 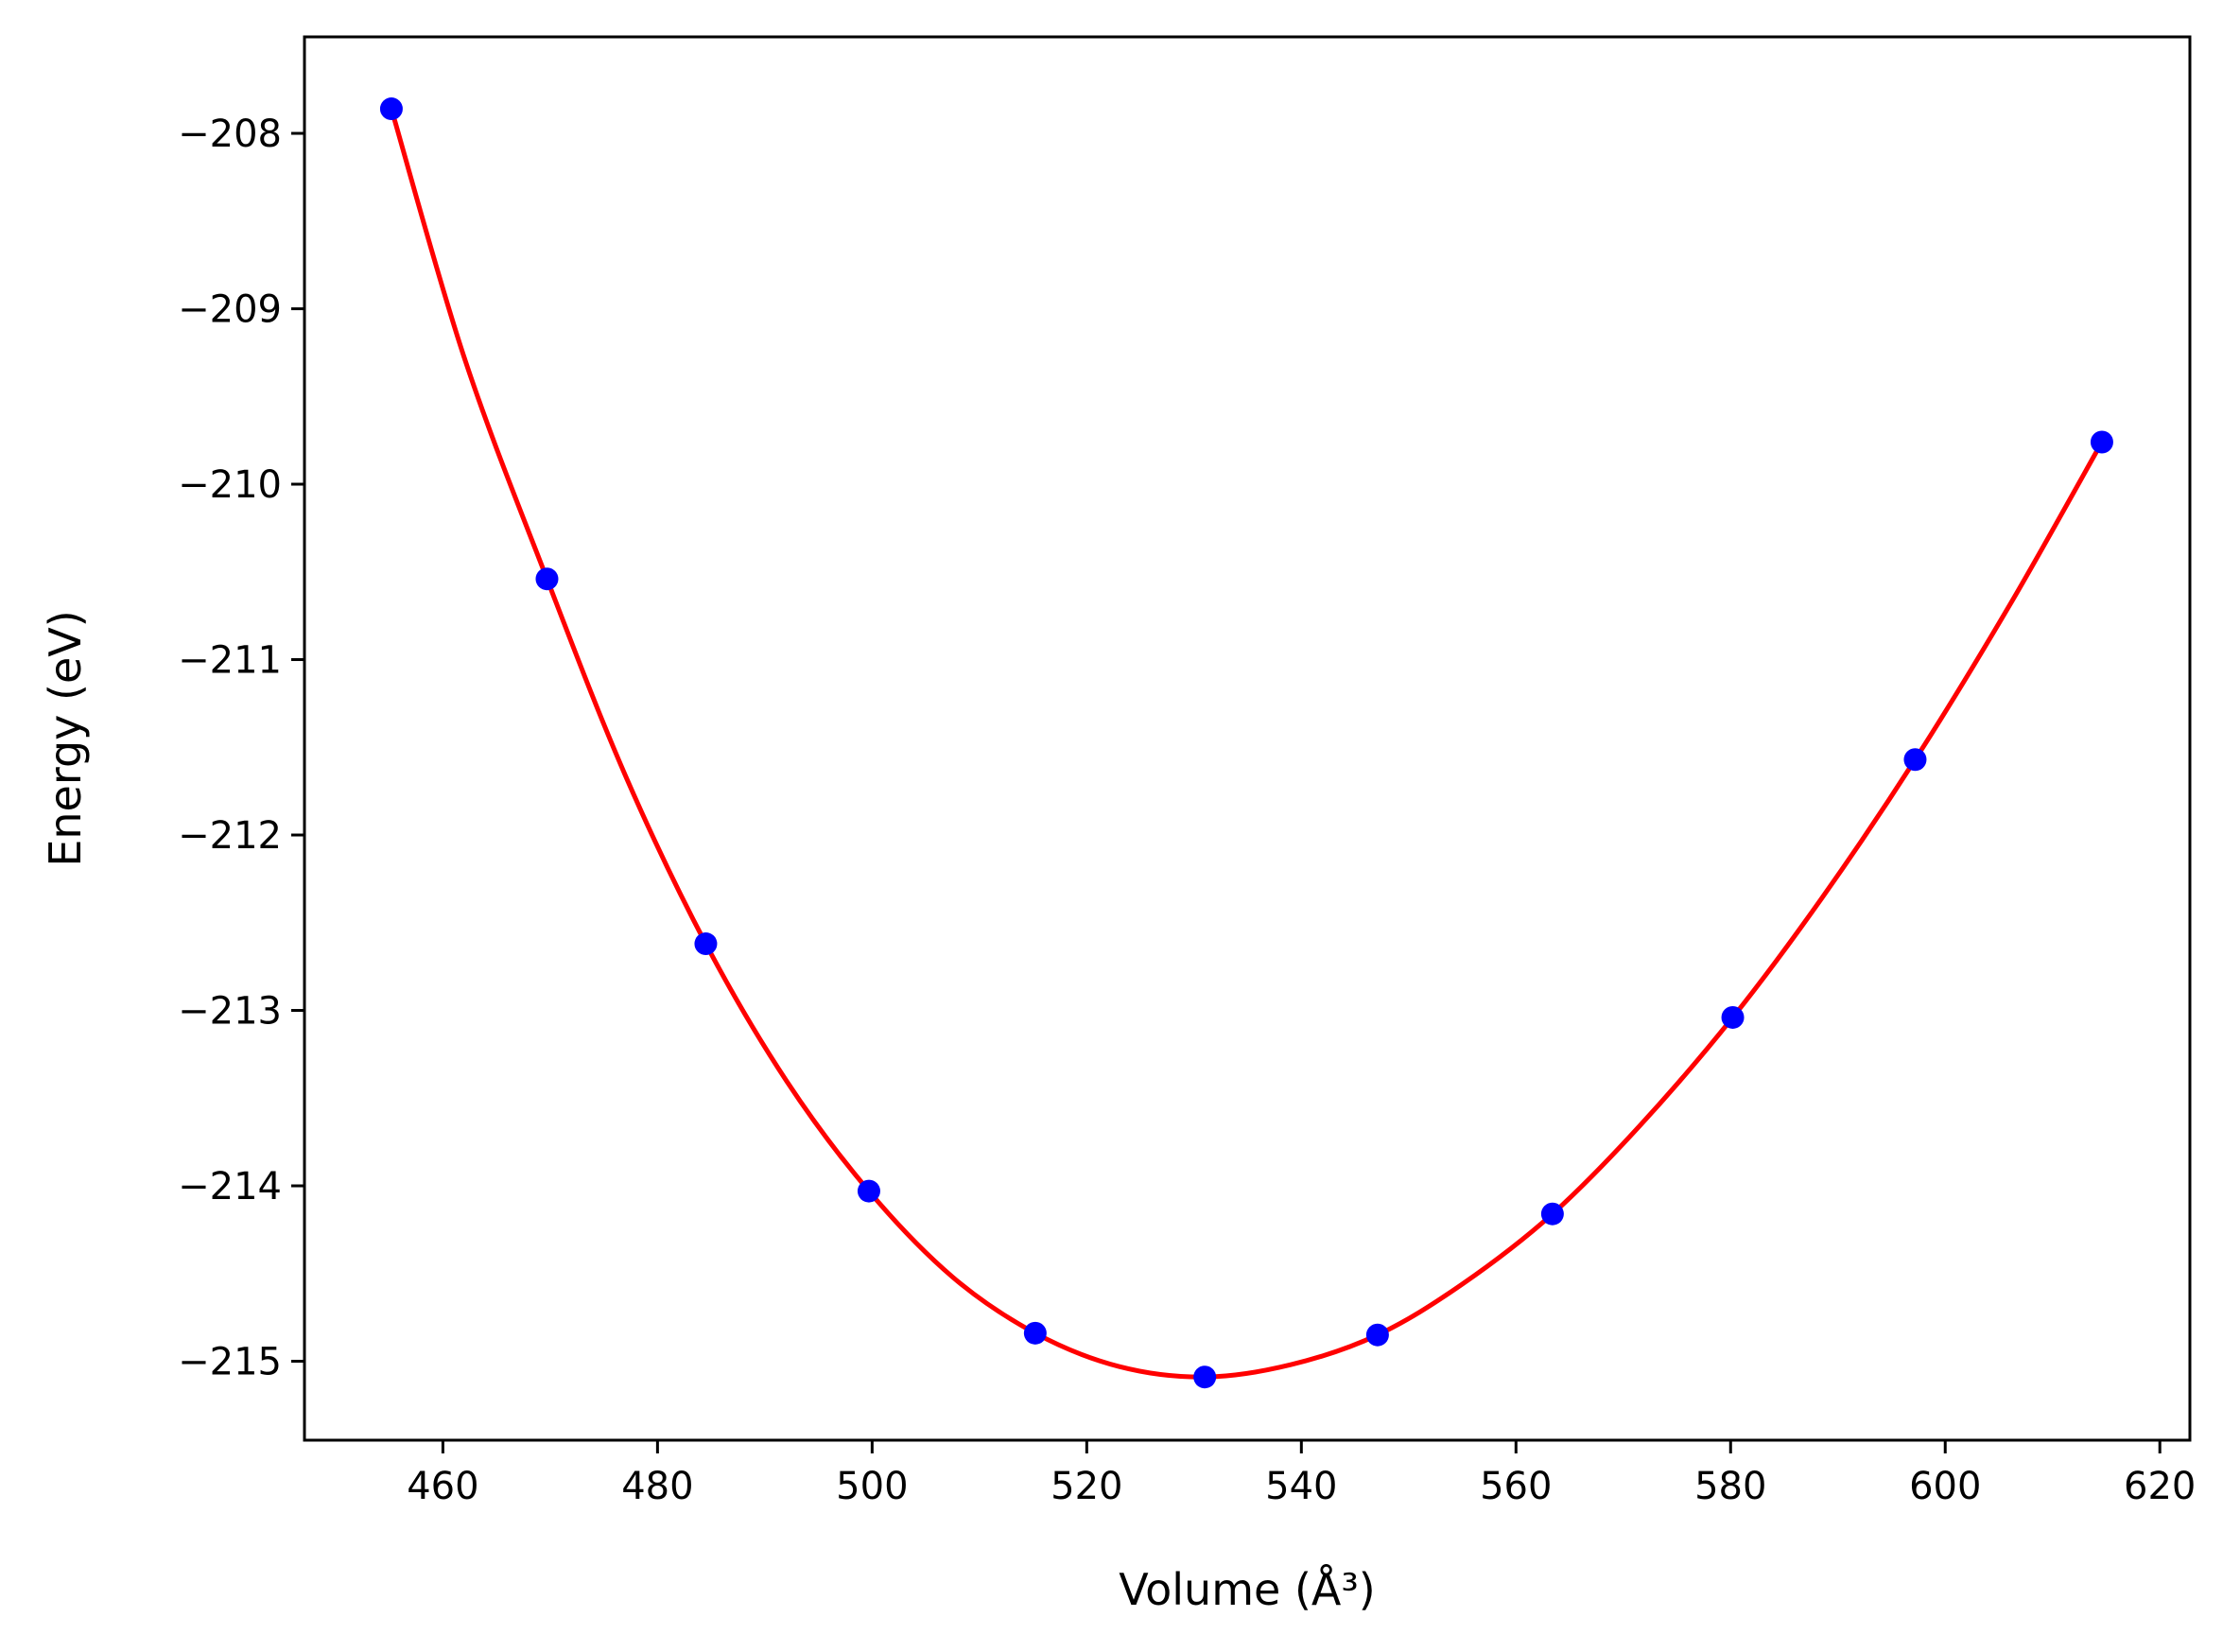 I want to click on y-tick-label: −208, so click(x=230, y=135).